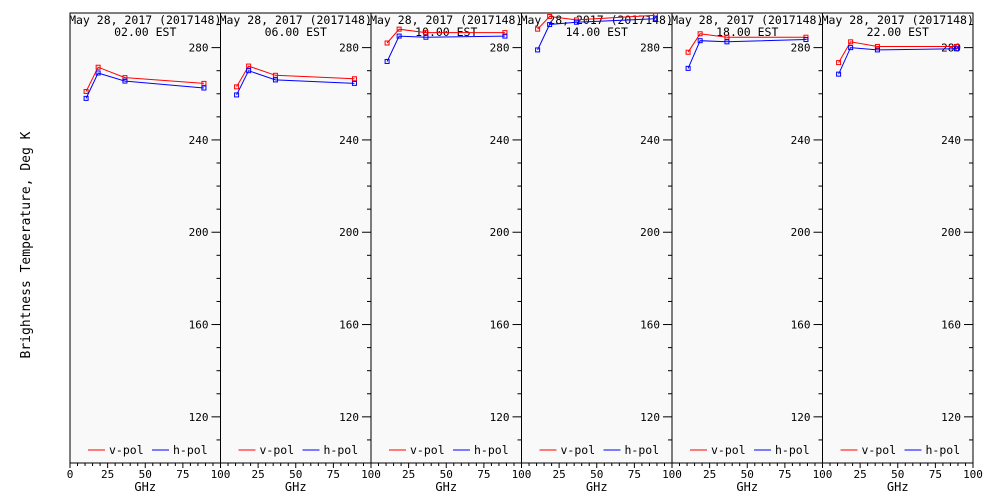 The image size is (1000, 504). Describe the element at coordinates (145, 32) in the screenshot. I see `panel-subtitle: 02.00 EST` at that location.